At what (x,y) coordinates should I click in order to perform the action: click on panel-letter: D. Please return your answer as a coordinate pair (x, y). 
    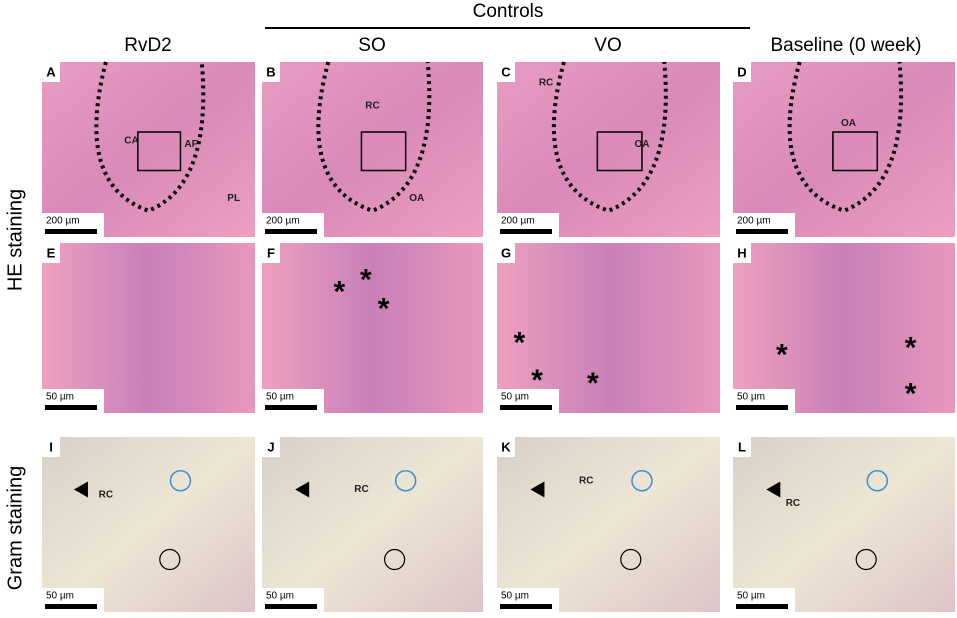
    Looking at the image, I should click on (741, 71).